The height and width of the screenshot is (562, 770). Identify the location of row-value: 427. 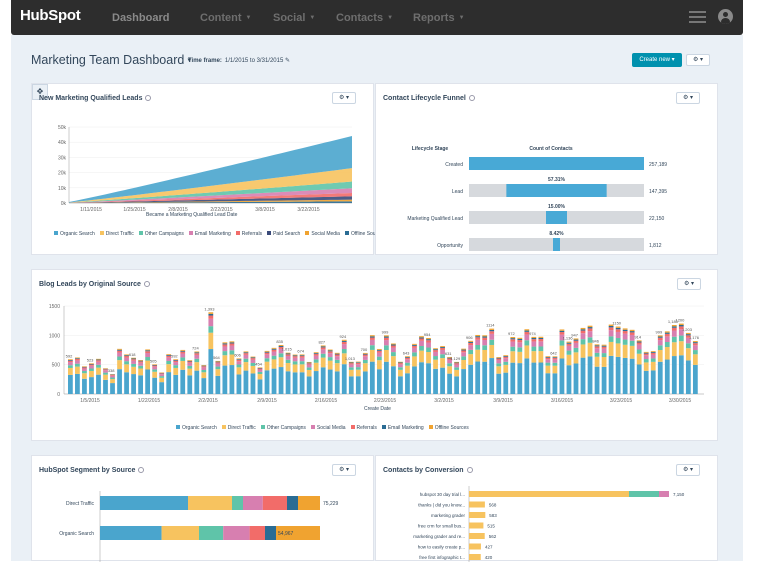
(489, 547).